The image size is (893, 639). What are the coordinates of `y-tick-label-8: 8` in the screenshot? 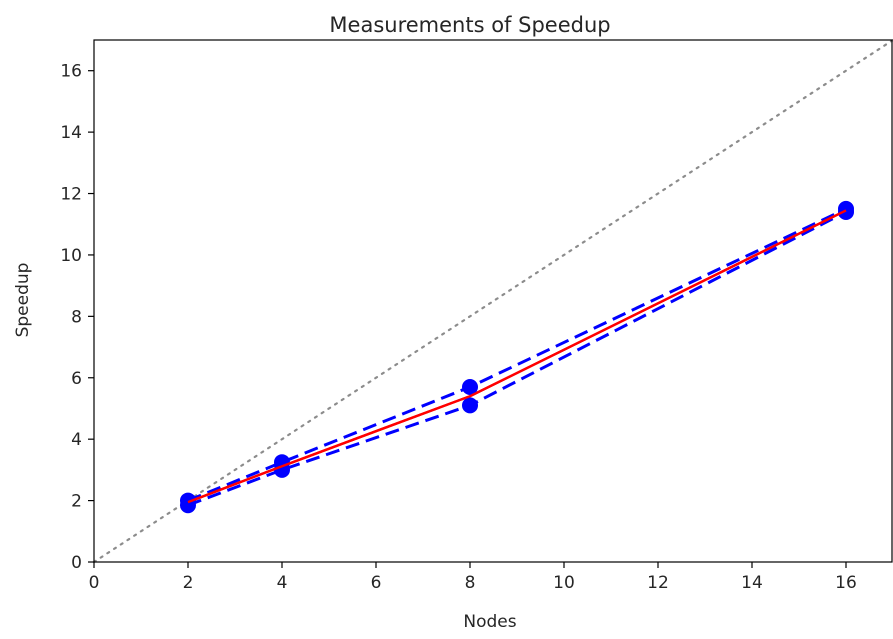 It's located at (76, 317).